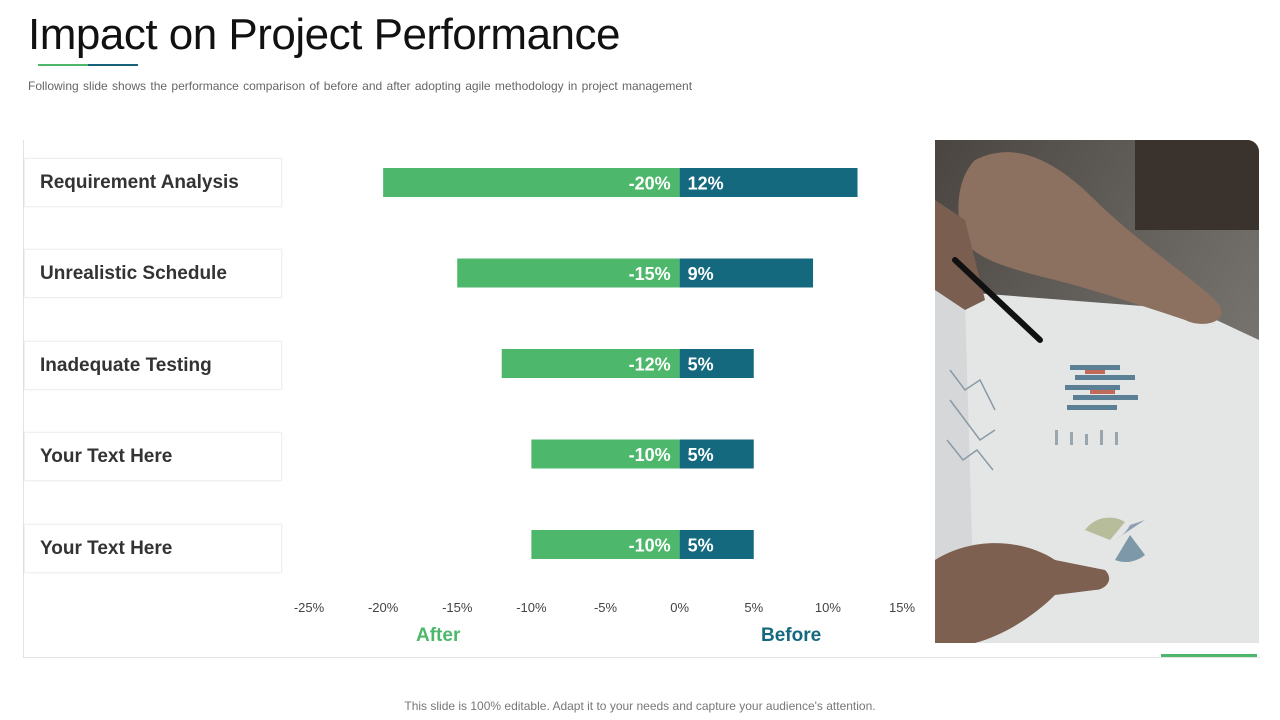 The width and height of the screenshot is (1280, 720). I want to click on x-tick-label: 0%, so click(679, 607).